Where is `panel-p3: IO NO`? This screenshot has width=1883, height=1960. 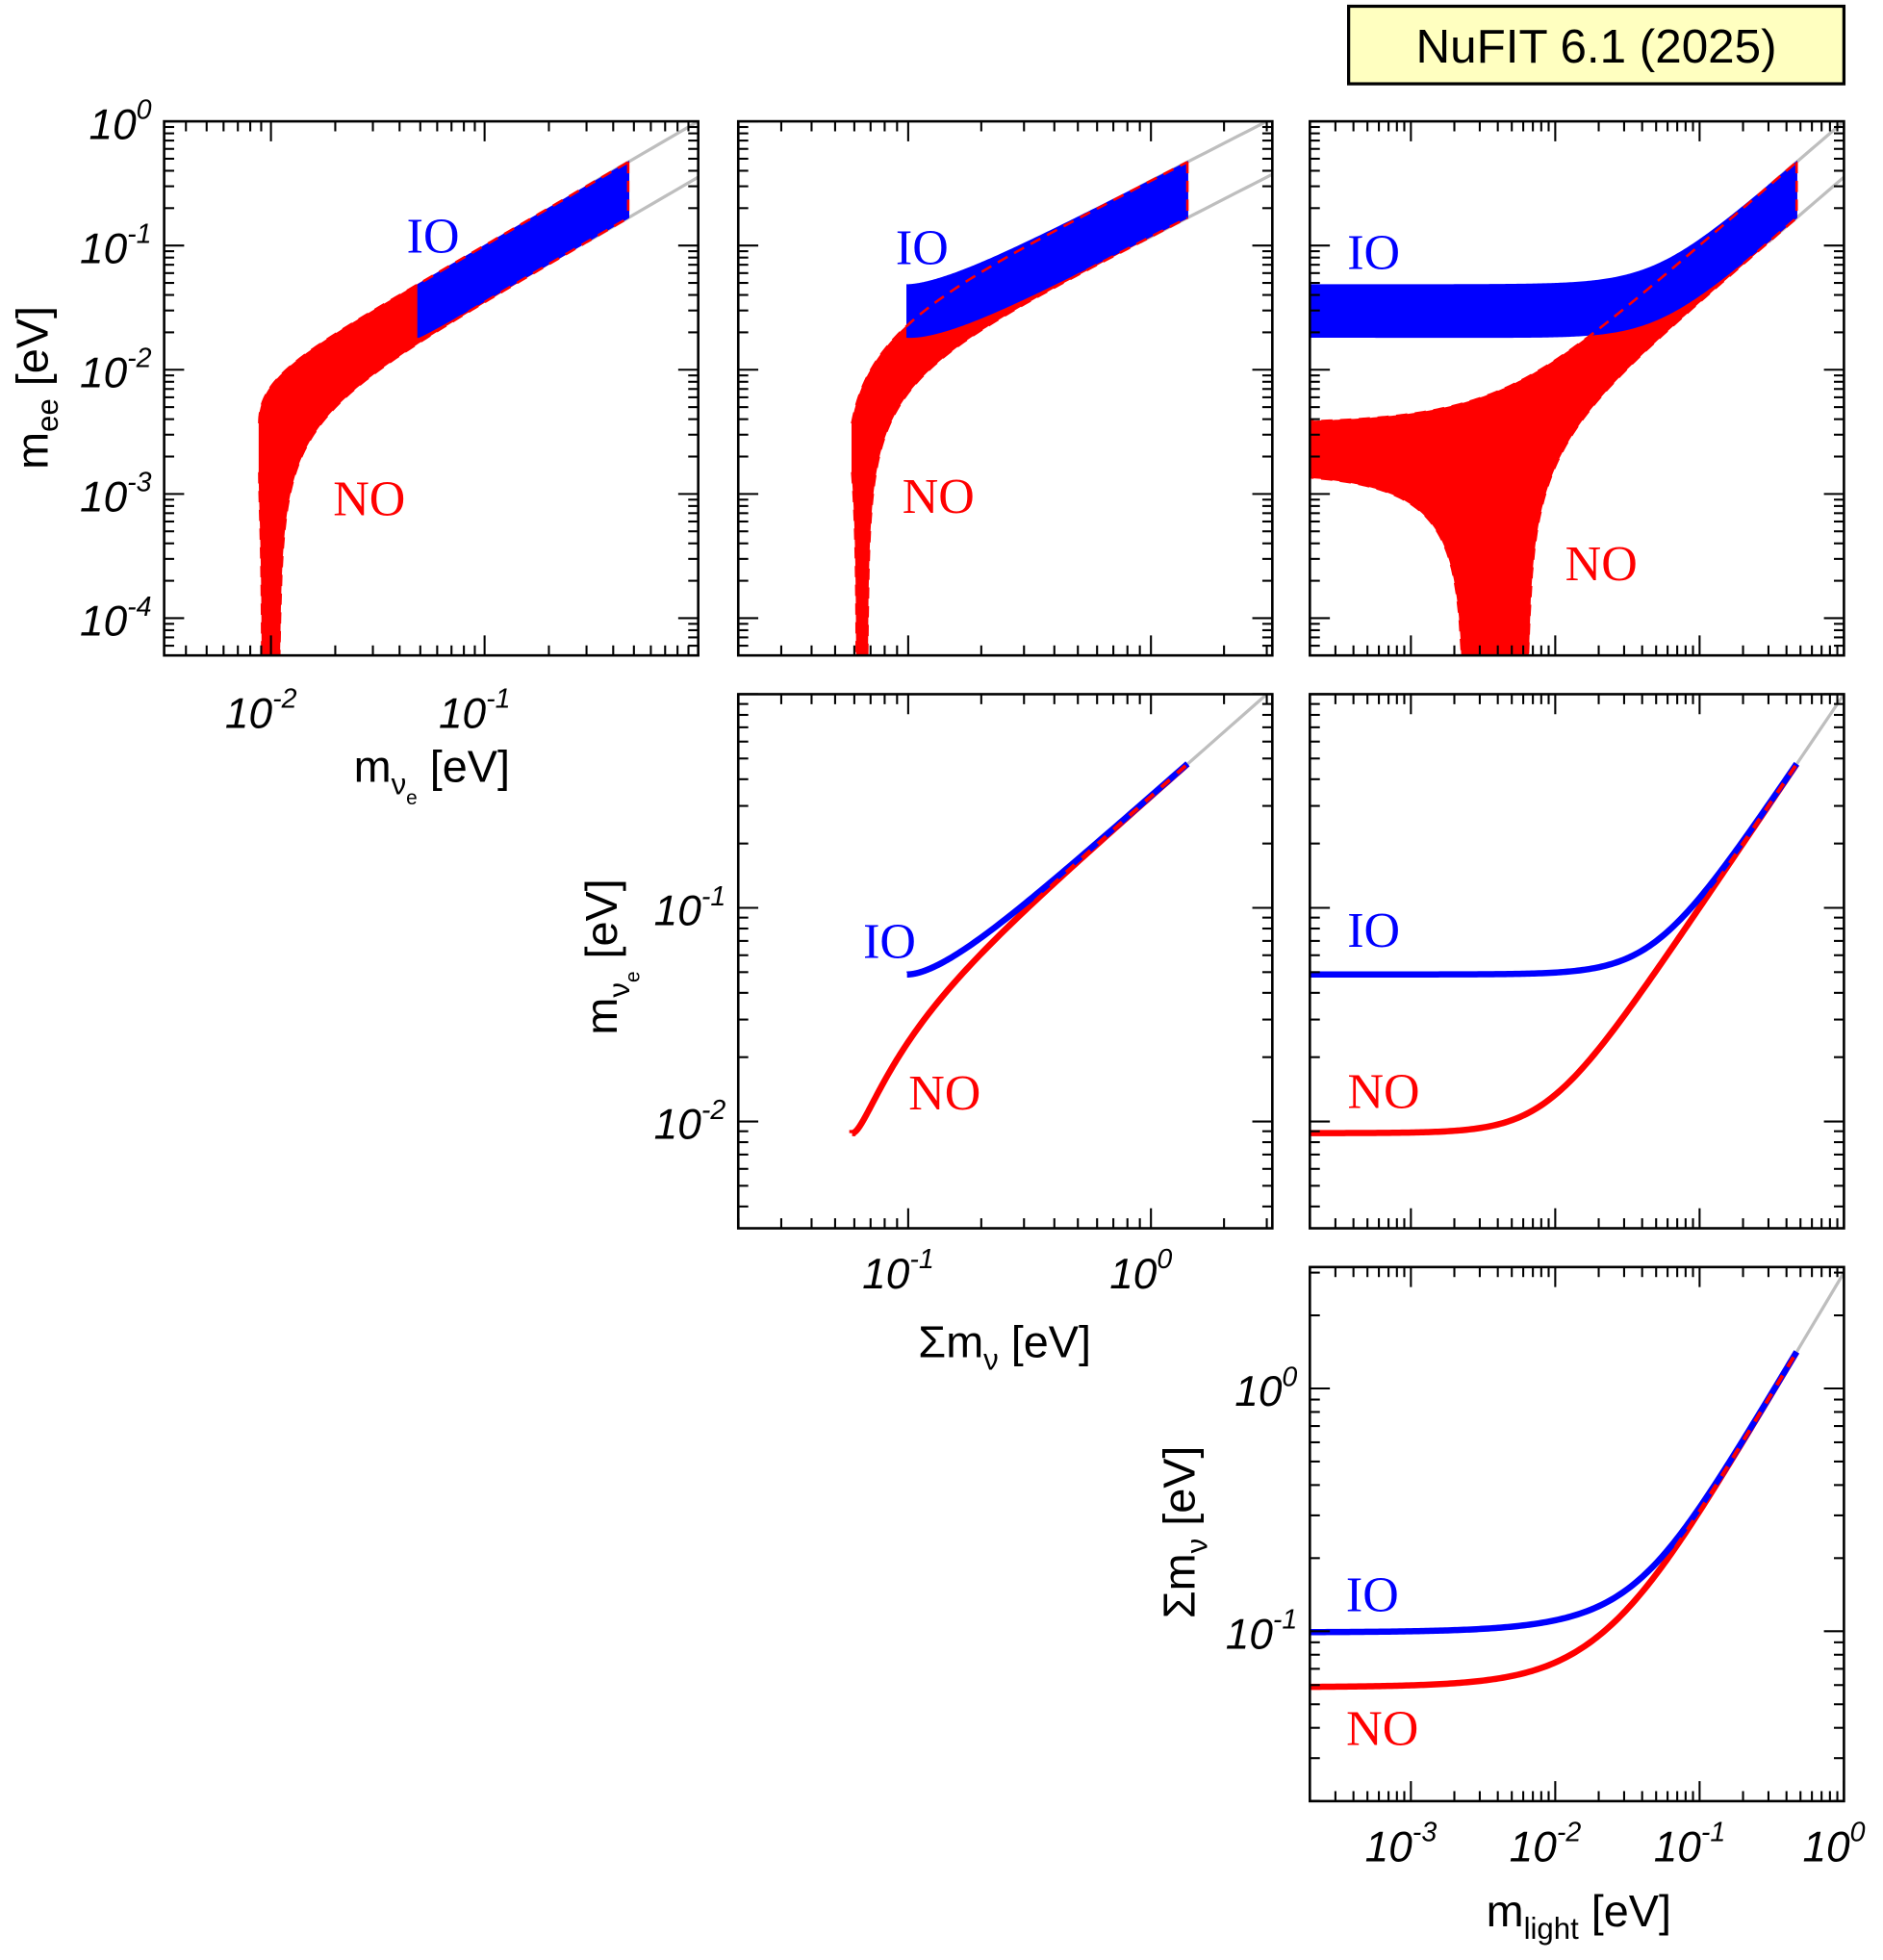
panel-p3: IO NO is located at coordinates (1577, 388).